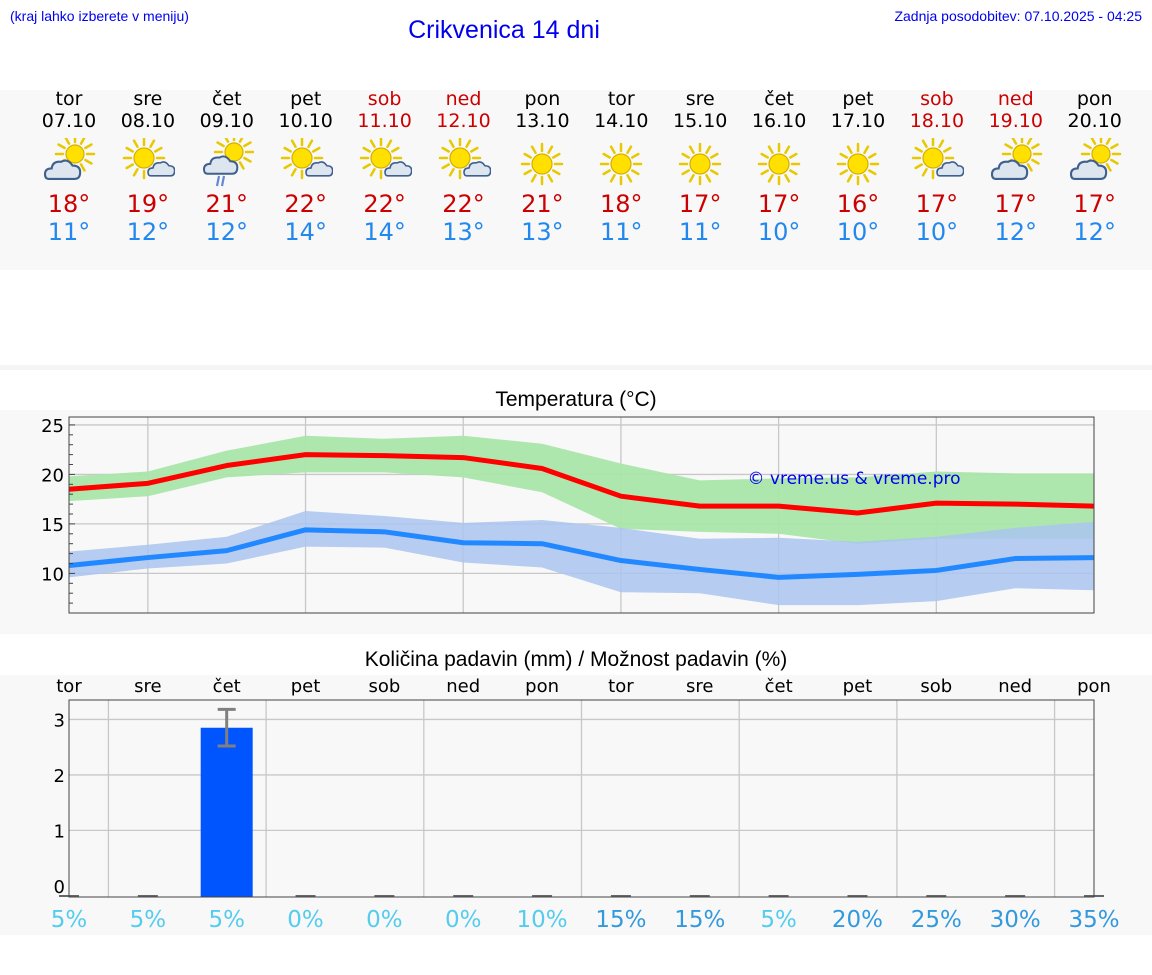  What do you see at coordinates (700, 121) in the screenshot?
I see `day-date: 15.10` at bounding box center [700, 121].